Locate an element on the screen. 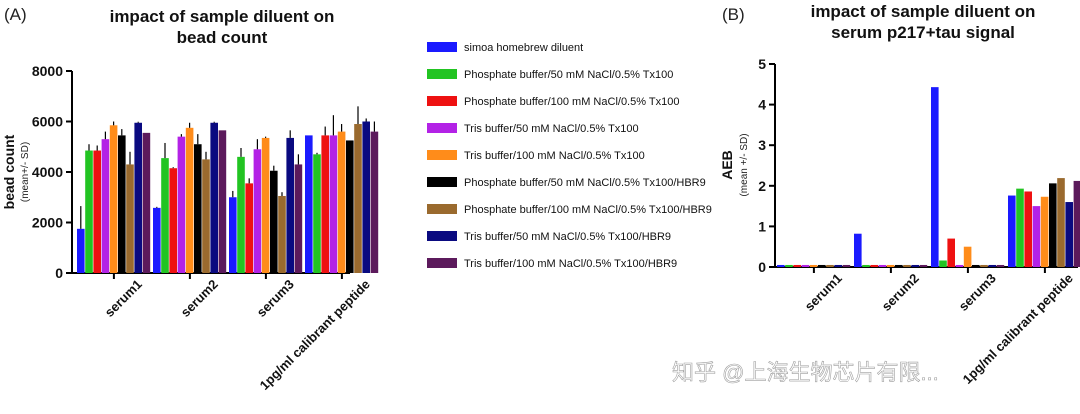  legend-entry-label: Tris buffer/100 mM NaCl/0.5% Tx100/HBR9 is located at coordinates (570, 264).